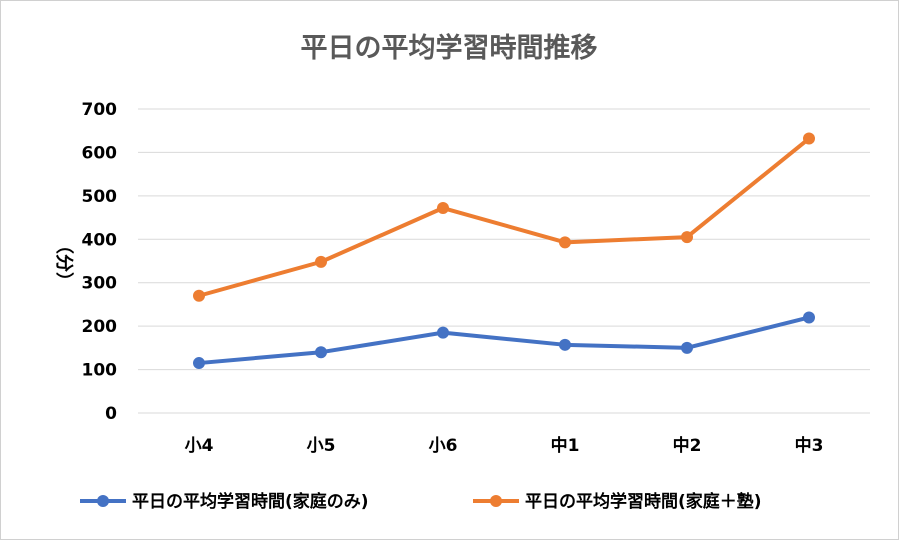 Image resolution: width=899 pixels, height=540 pixels. Describe the element at coordinates (449, 48) in the screenshot. I see `chart-title: 平日の平均学習時間推移` at that location.